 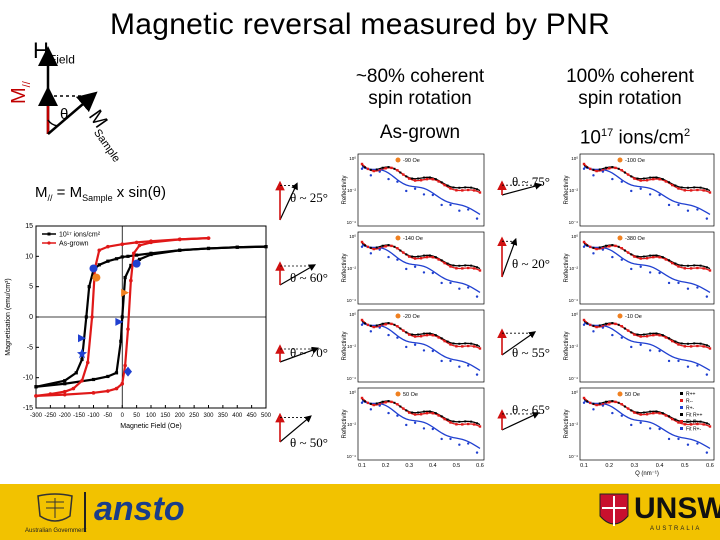 What do you see at coordinates (531, 263) in the screenshot?
I see `angle-label-right-2: θ ~ 20°` at bounding box center [531, 263].